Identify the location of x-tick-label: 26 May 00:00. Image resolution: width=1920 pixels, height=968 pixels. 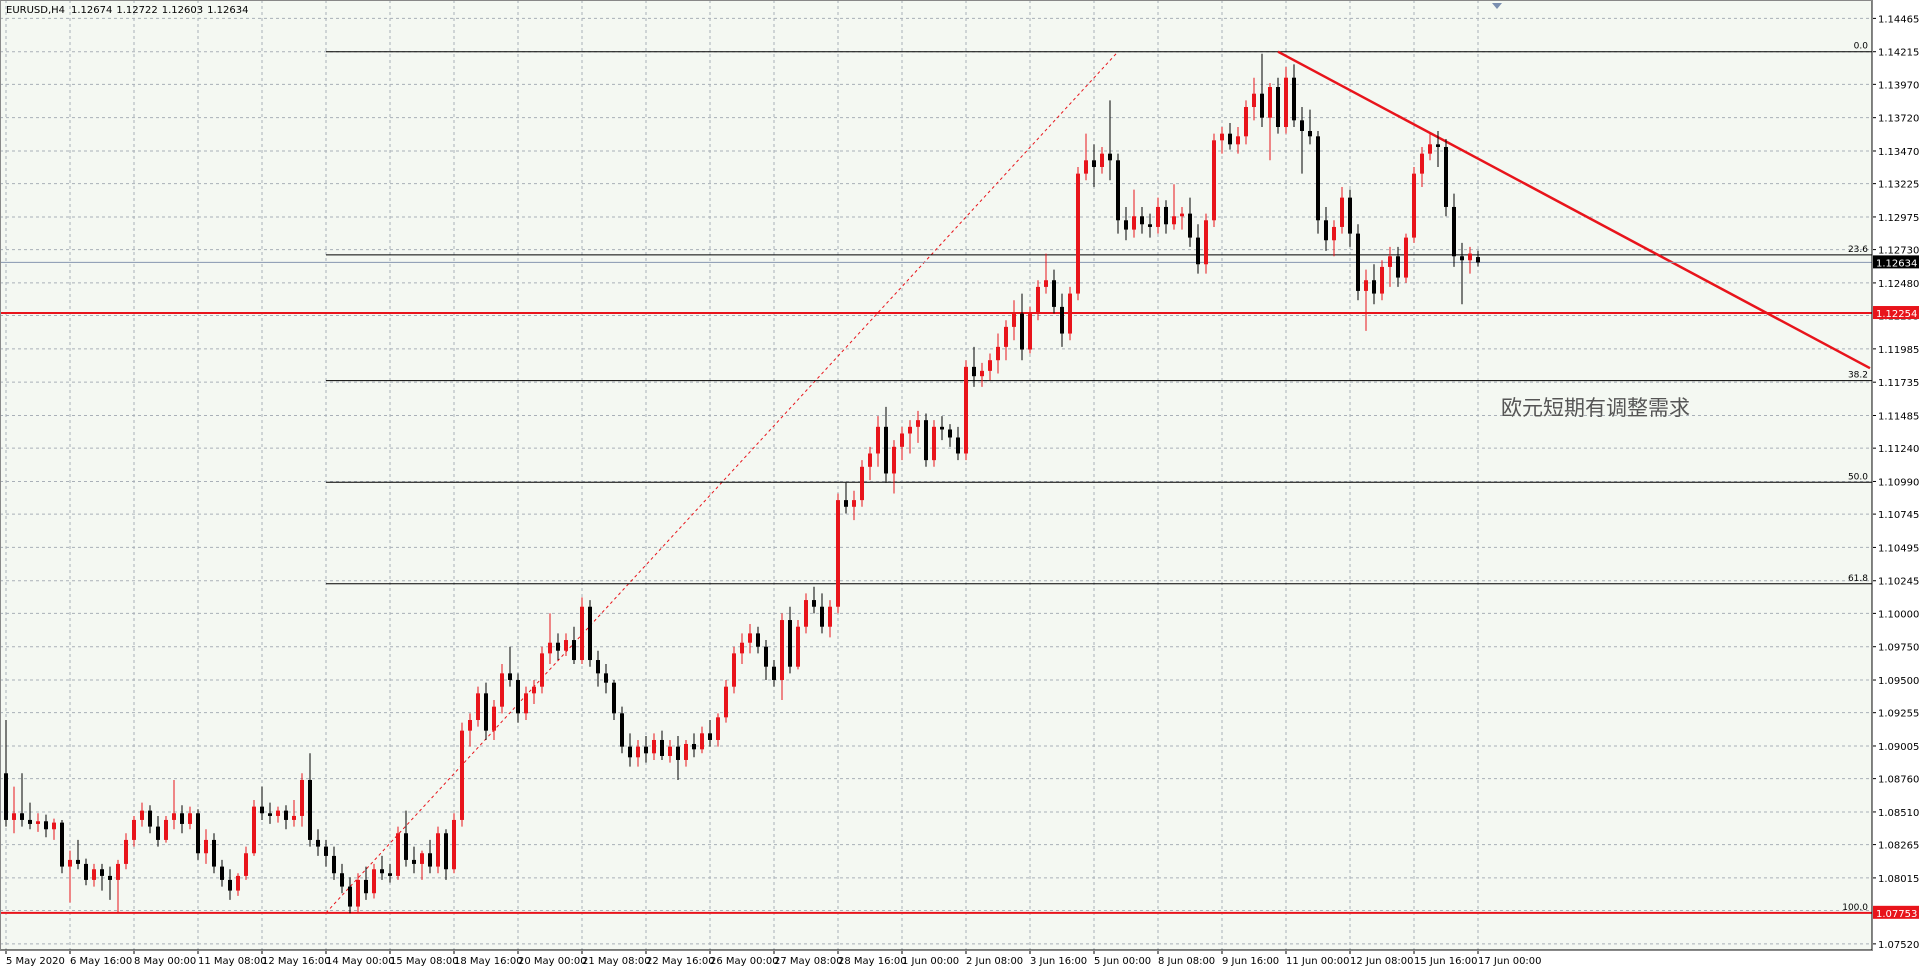
(744, 961).